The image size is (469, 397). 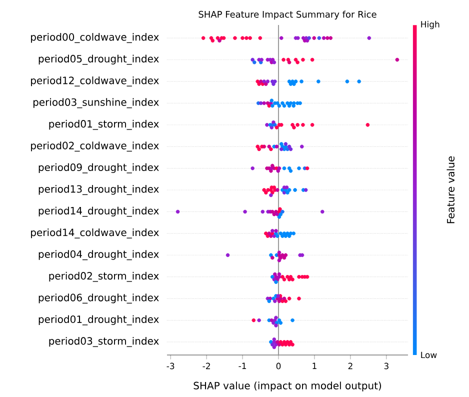 I want to click on x-tick-label: -2, so click(x=206, y=366).